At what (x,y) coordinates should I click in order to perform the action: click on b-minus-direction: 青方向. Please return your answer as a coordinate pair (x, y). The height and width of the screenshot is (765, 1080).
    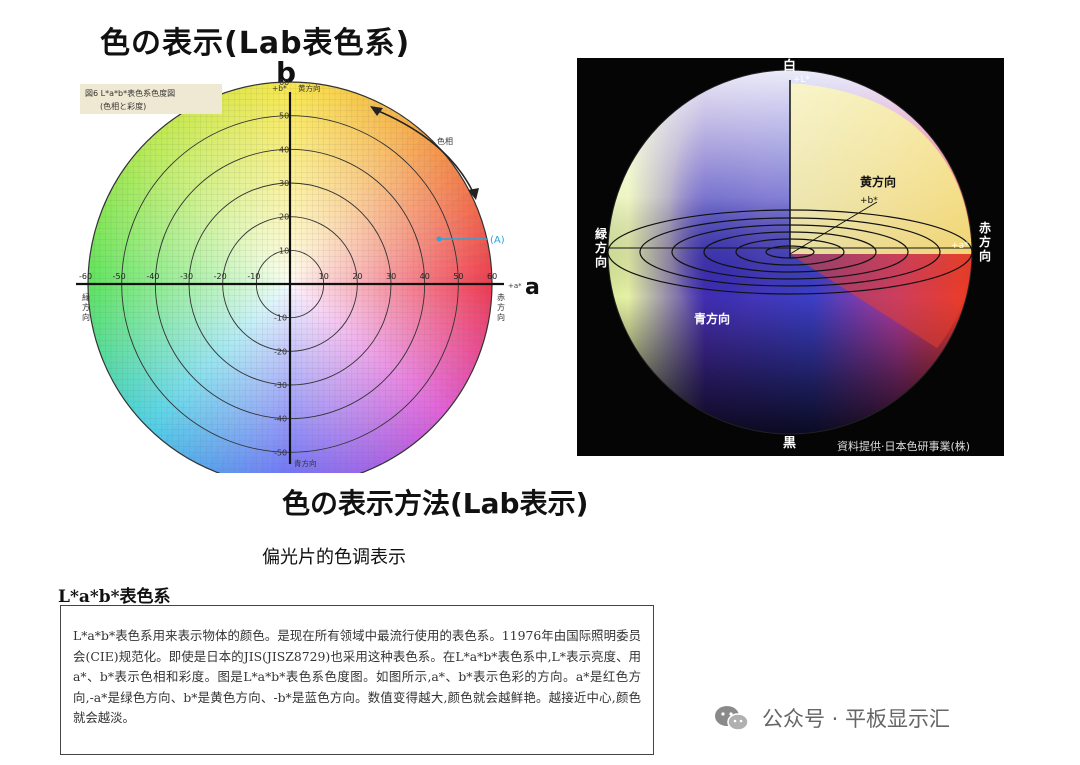
    Looking at the image, I should click on (305, 463).